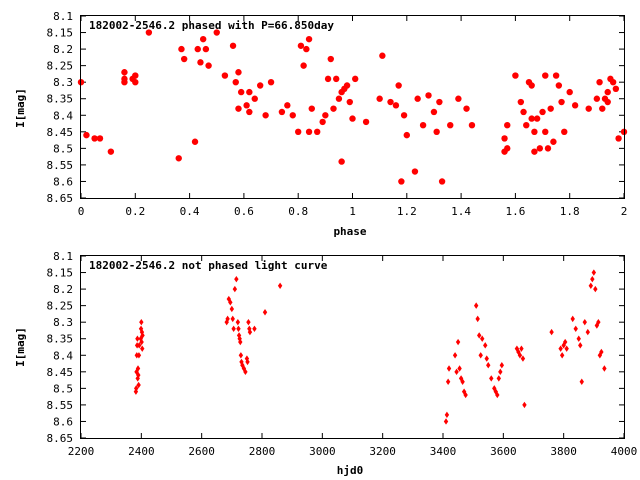  Describe the element at coordinates (208, 265) in the screenshot. I see `unphased-plot-title: 182002-2546.2 not phased light curve` at that location.